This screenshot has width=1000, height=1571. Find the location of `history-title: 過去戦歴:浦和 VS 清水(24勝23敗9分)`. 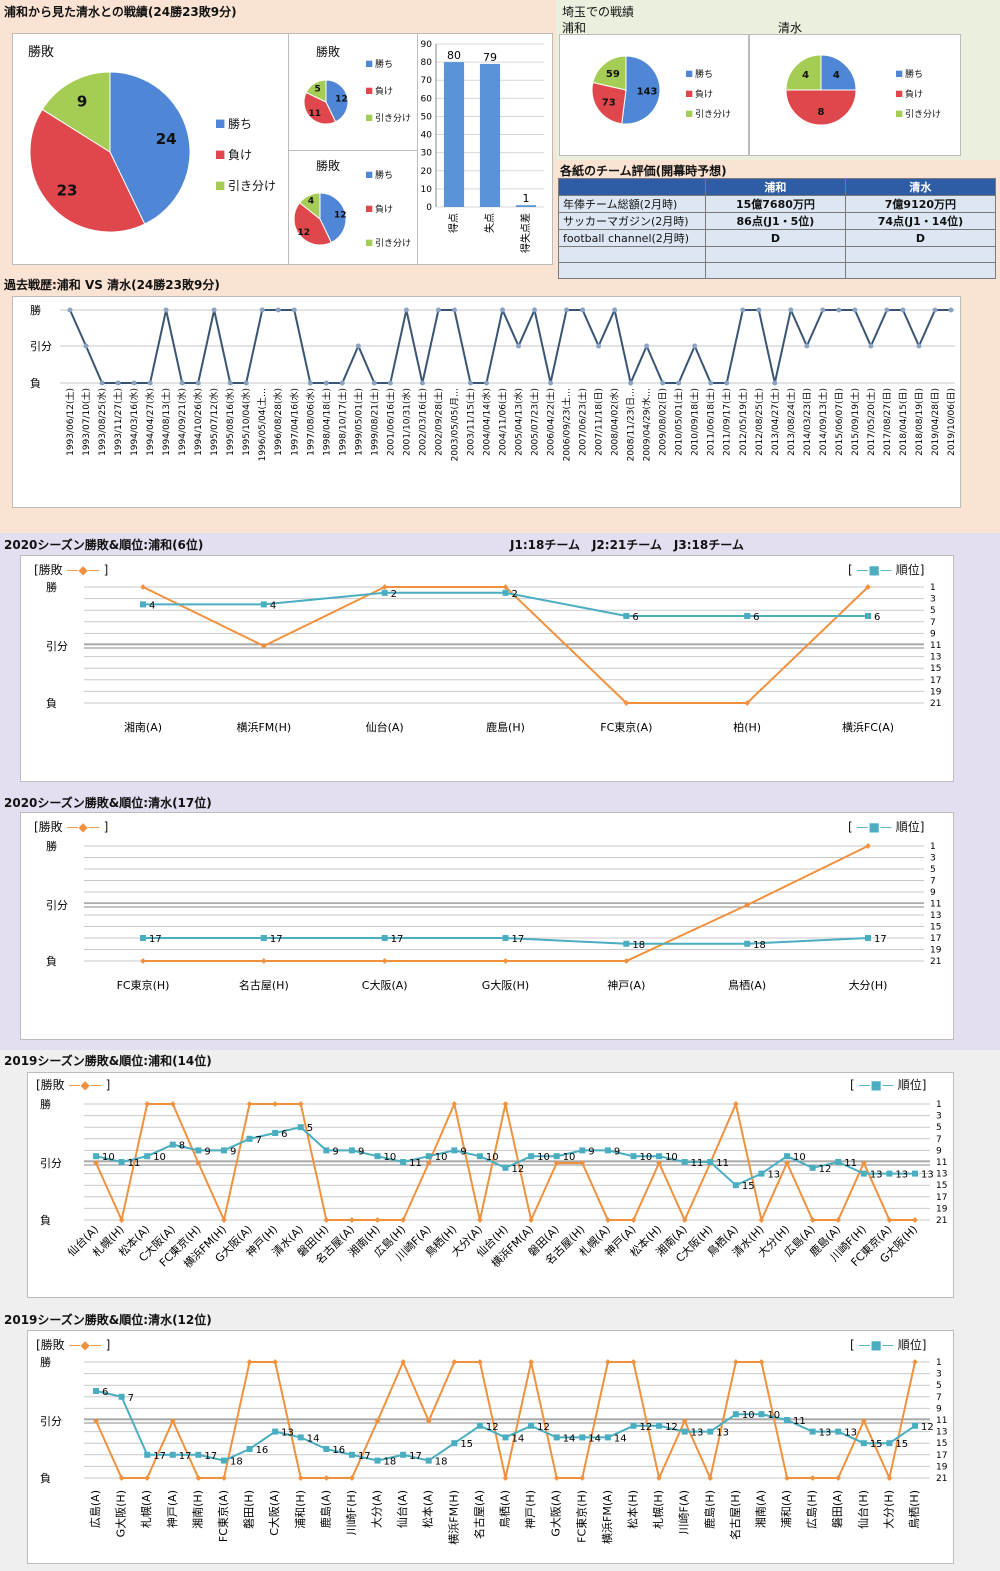

history-title: 過去戦歴:浦和 VS 清水(24勝23敗9分) is located at coordinates (112, 285).